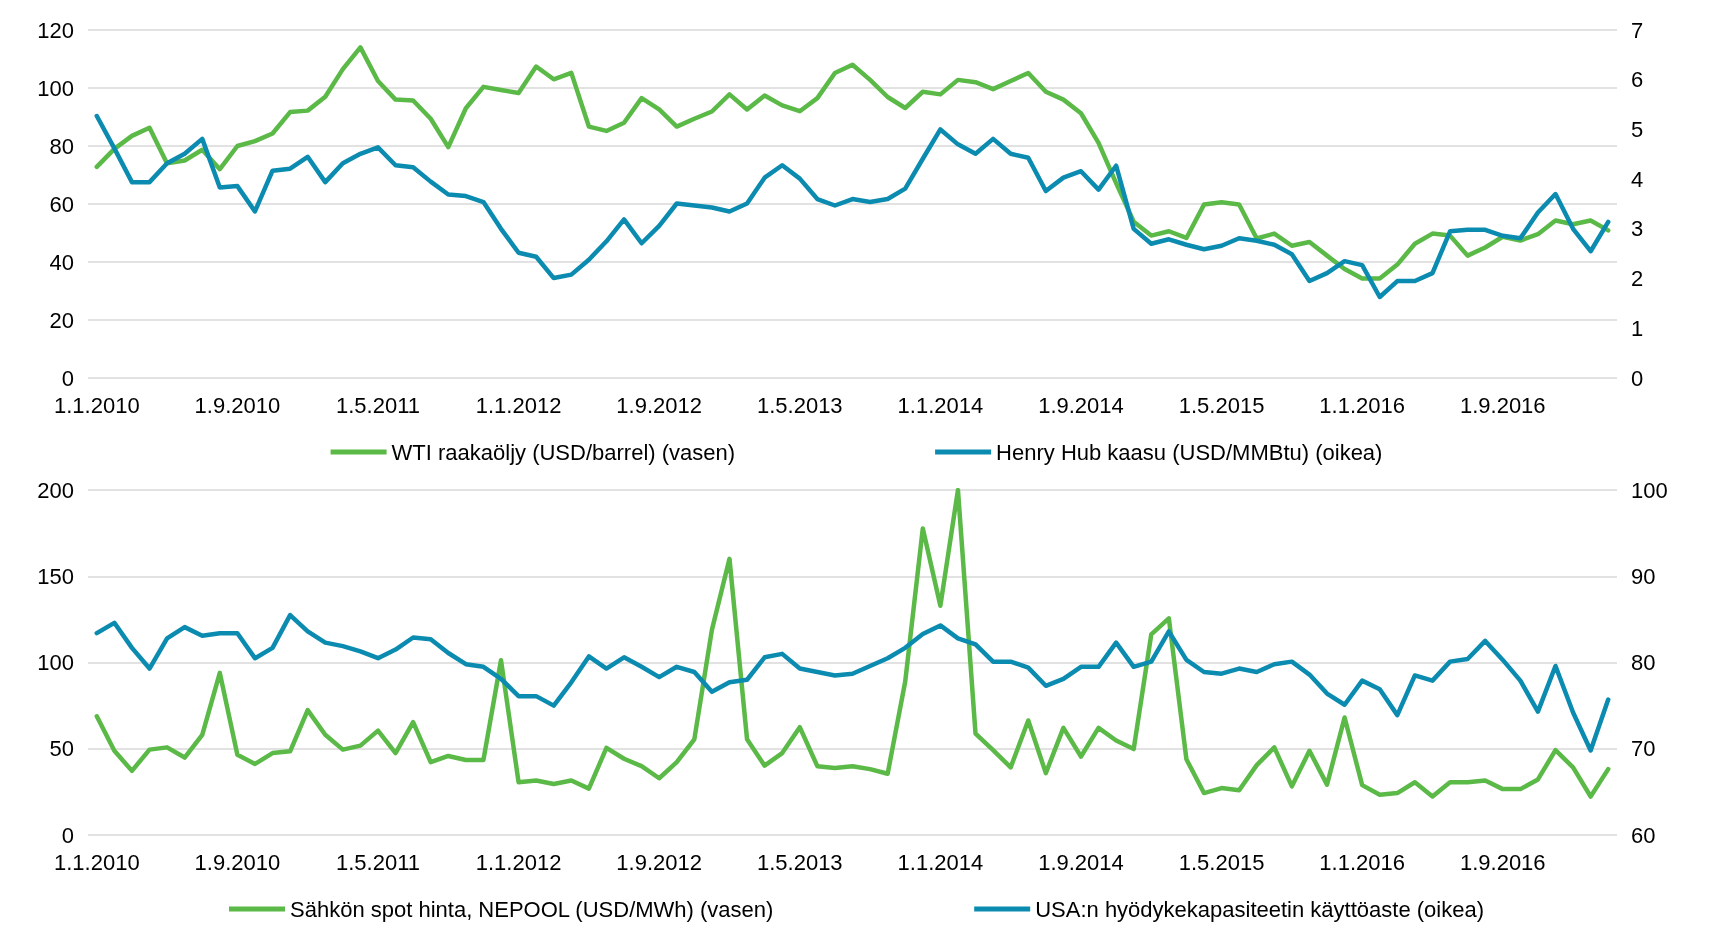 Image resolution: width=1713 pixels, height=933 pixels. Describe the element at coordinates (1637, 229) in the screenshot. I see `y2-tick-label: 3` at that location.